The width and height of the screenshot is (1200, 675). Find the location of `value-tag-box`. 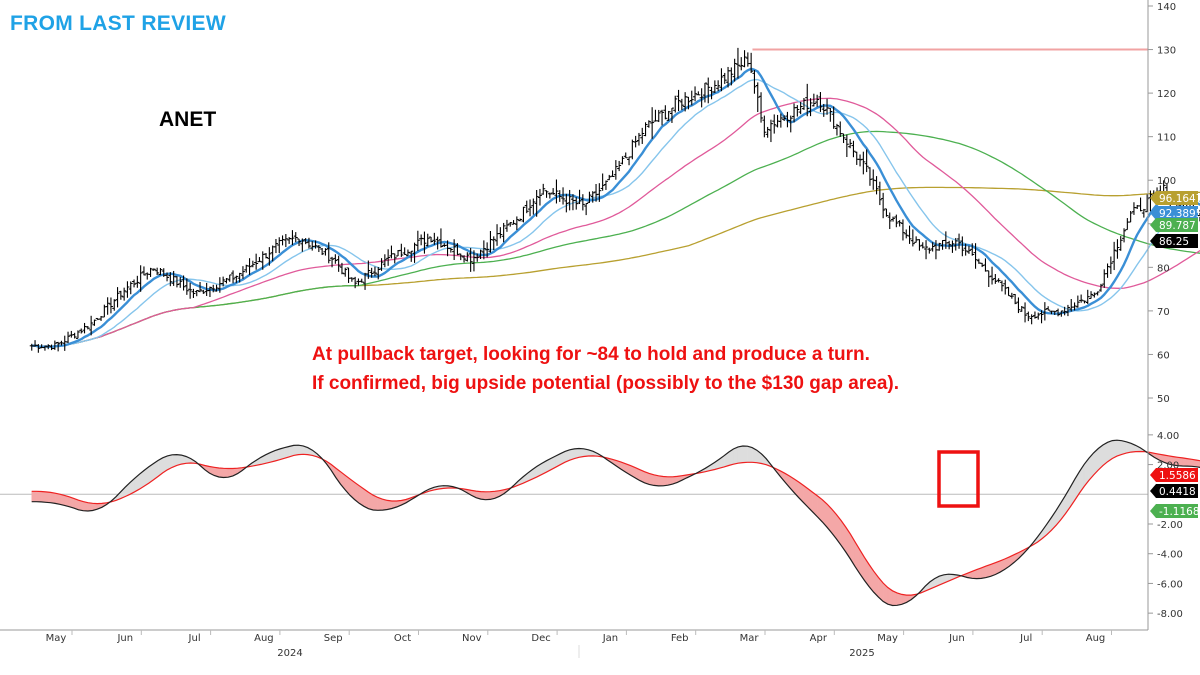

value-tag-box is located at coordinates (1174, 241).